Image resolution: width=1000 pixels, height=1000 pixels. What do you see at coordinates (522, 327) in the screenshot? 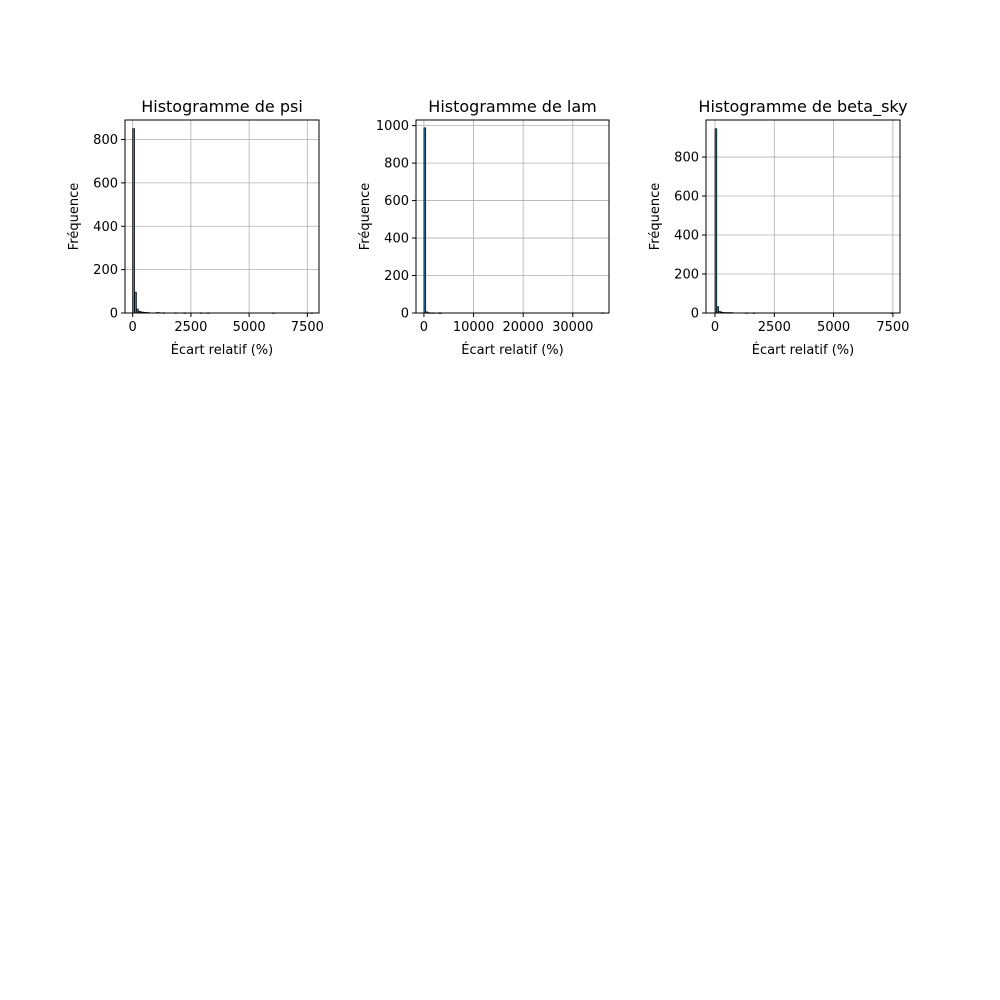
I see `x-tick-label: 20000` at bounding box center [522, 327].